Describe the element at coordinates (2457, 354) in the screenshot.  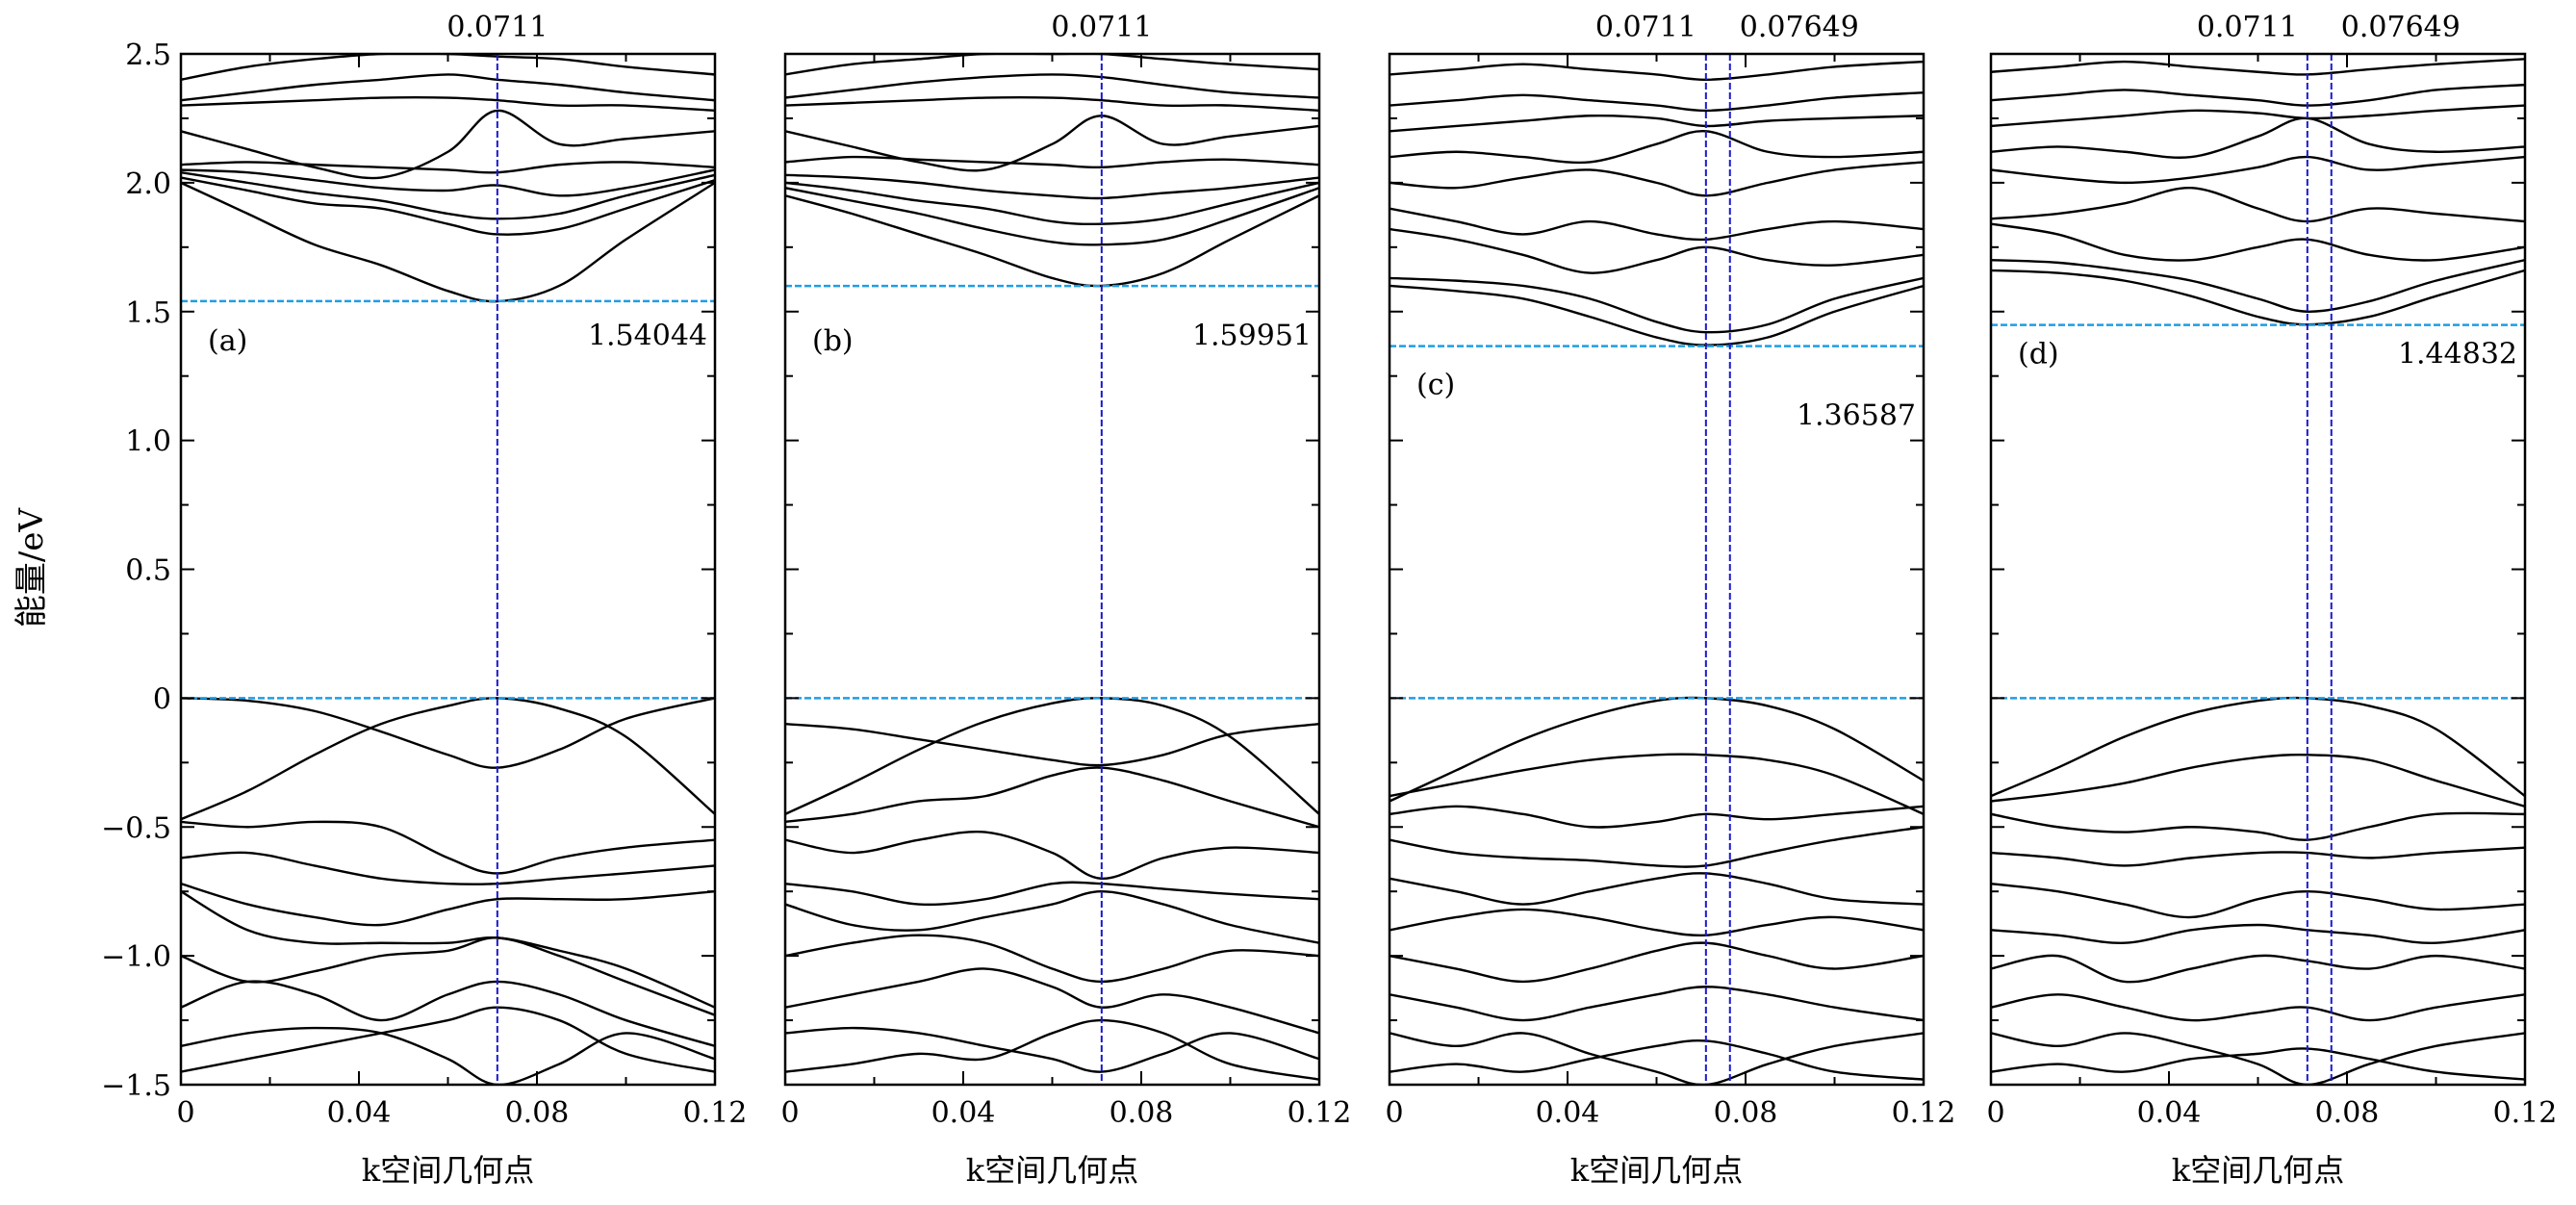
I see `band-gap-label: 1.44832` at that location.